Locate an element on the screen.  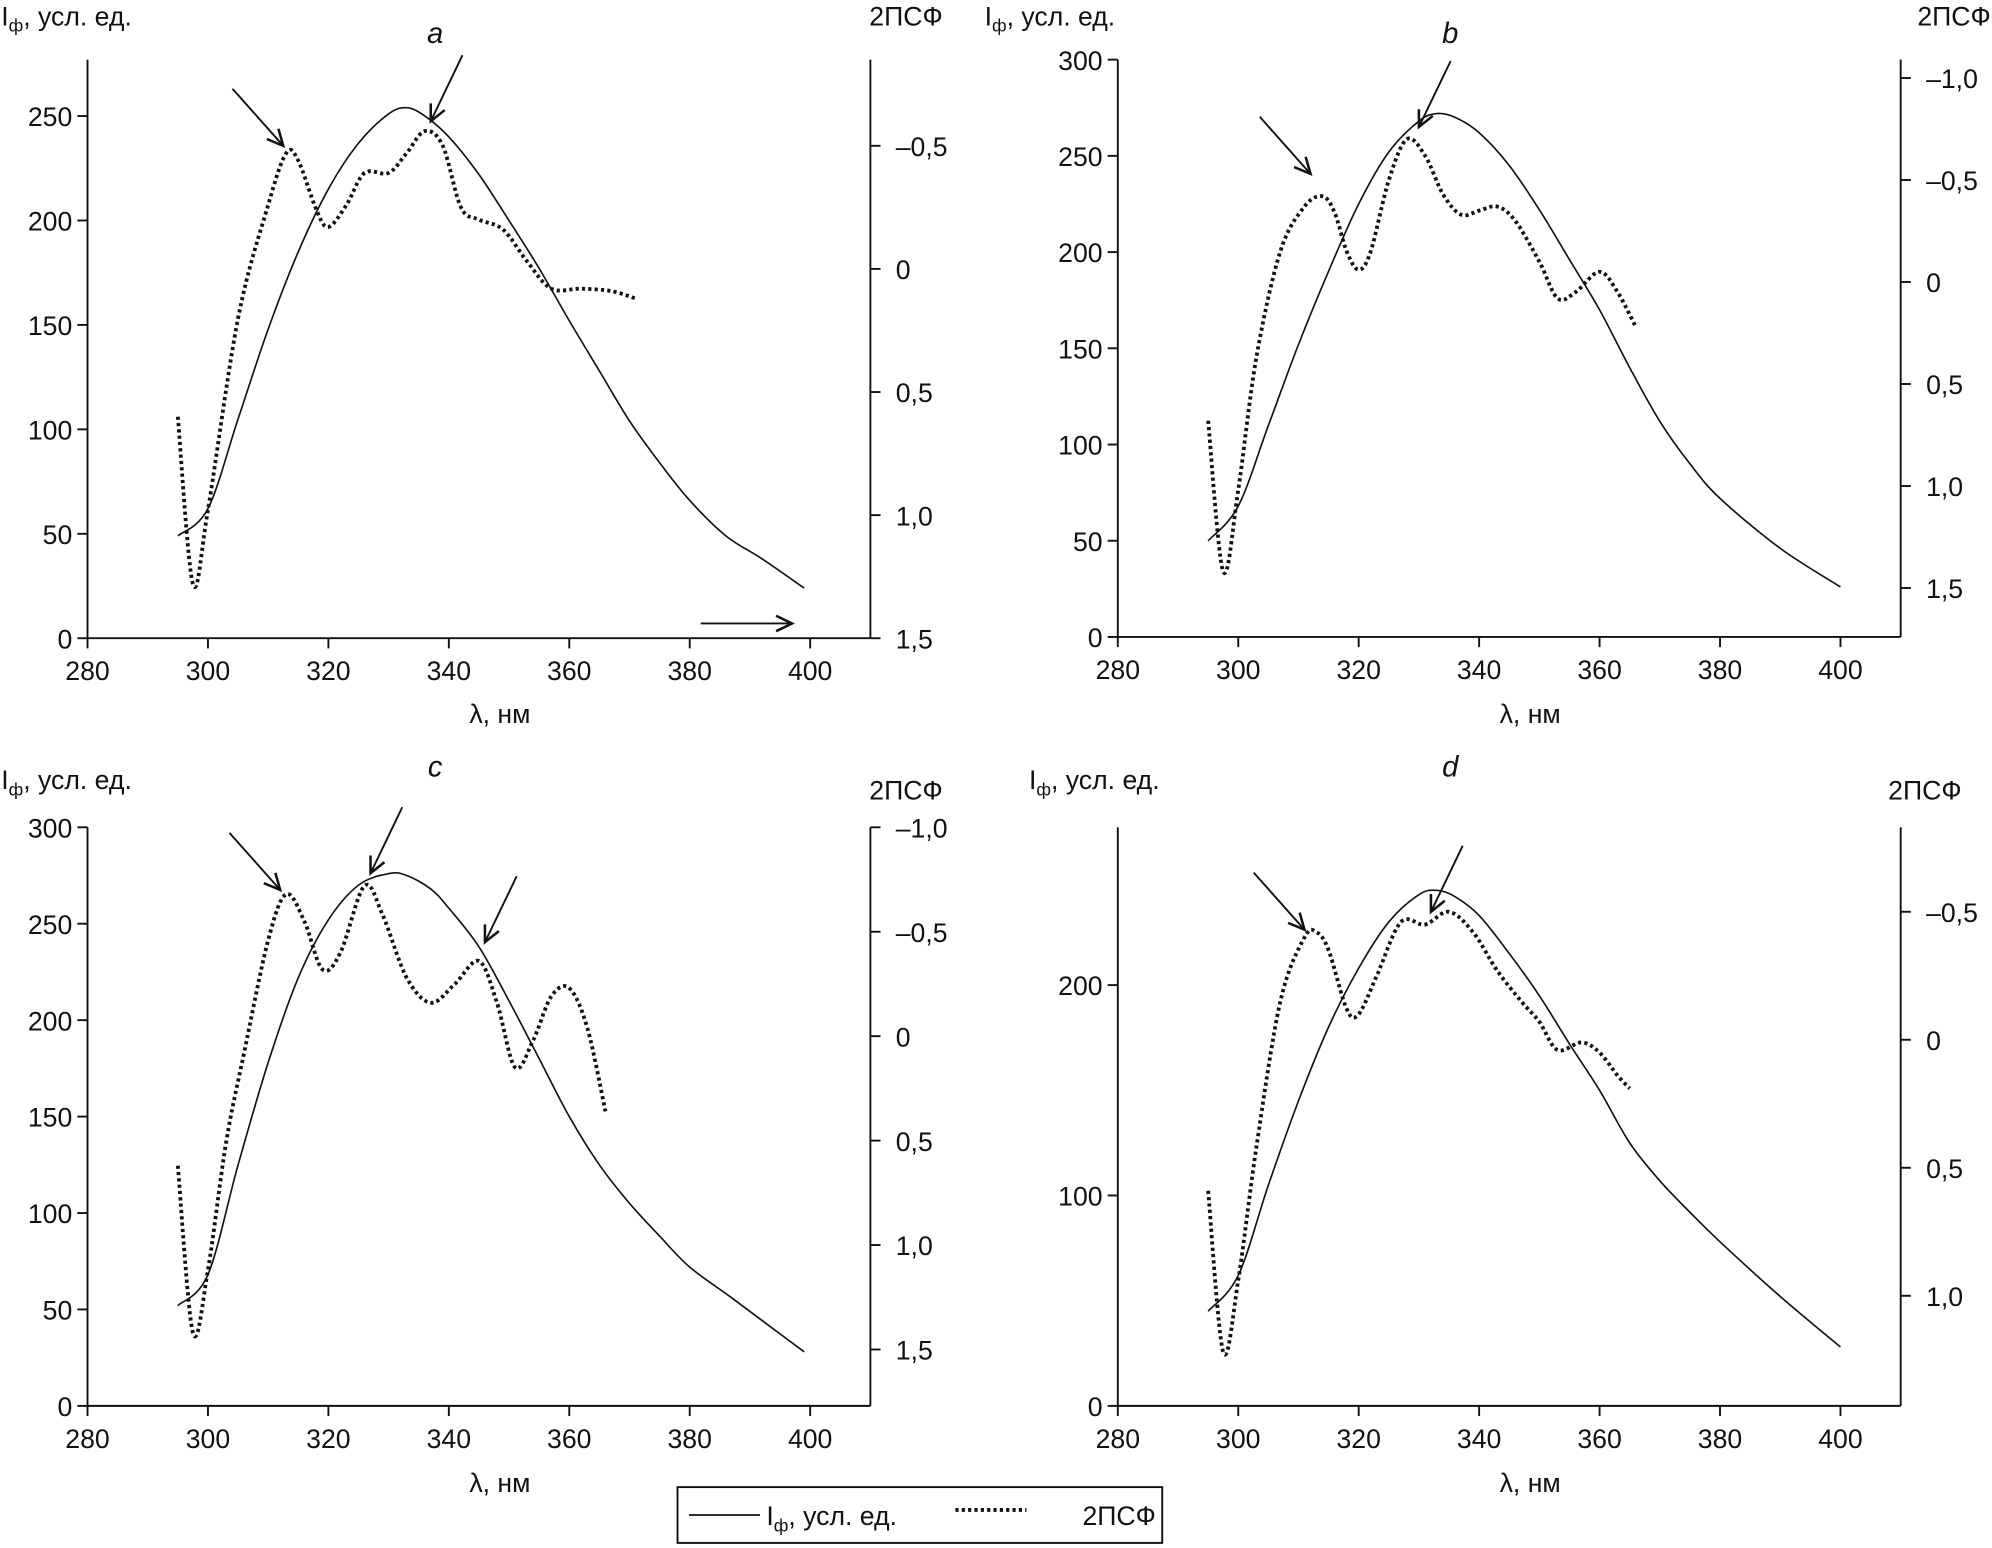
y-axis-label: Iф, усл. ед. is located at coordinates (66, 782).